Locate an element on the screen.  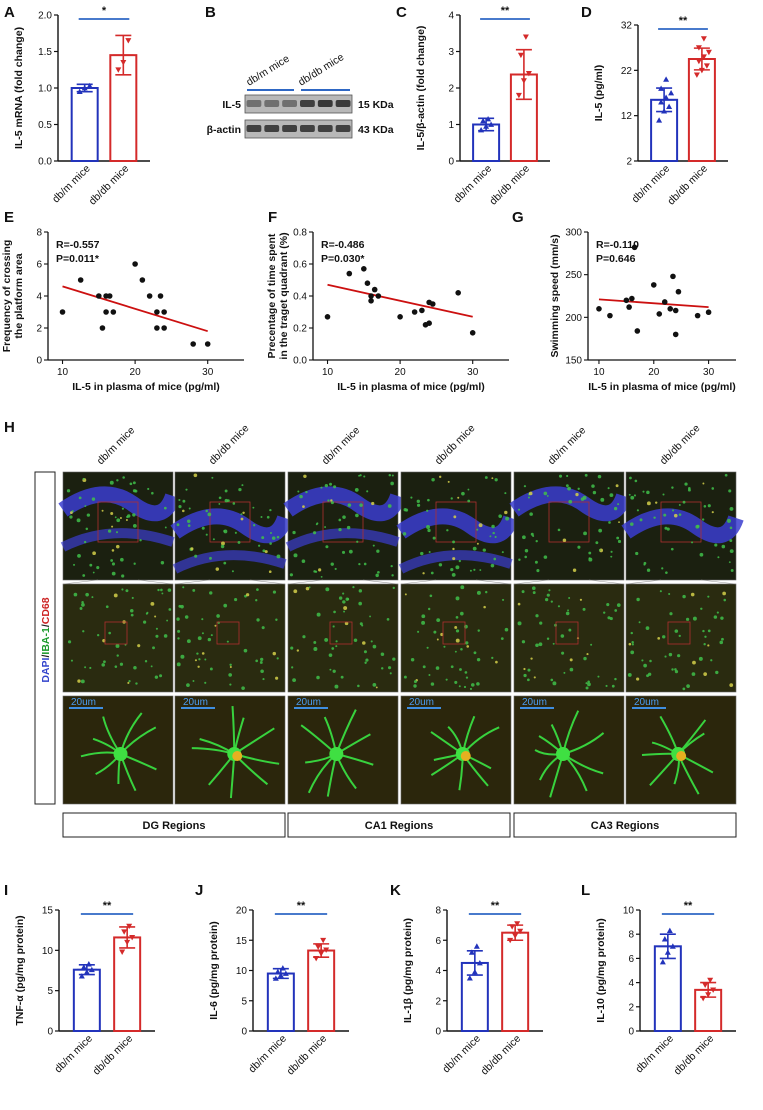
blot-lane-group-label: db/m mice is located at coordinates (268, 71).